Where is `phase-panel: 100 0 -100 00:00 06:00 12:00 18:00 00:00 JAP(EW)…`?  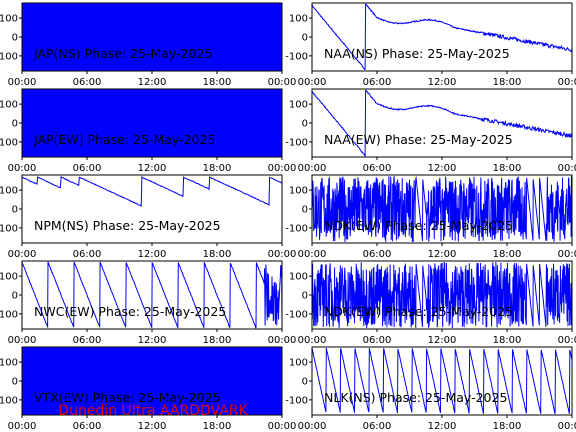
phase-panel: 100 0 -100 00:00 06:00 12:00 18:00 00:00 JAP(EW)… is located at coordinates (148, 131).